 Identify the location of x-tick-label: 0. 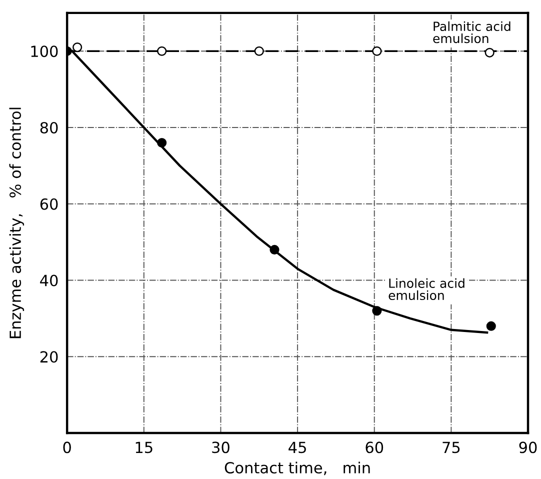
(67, 448).